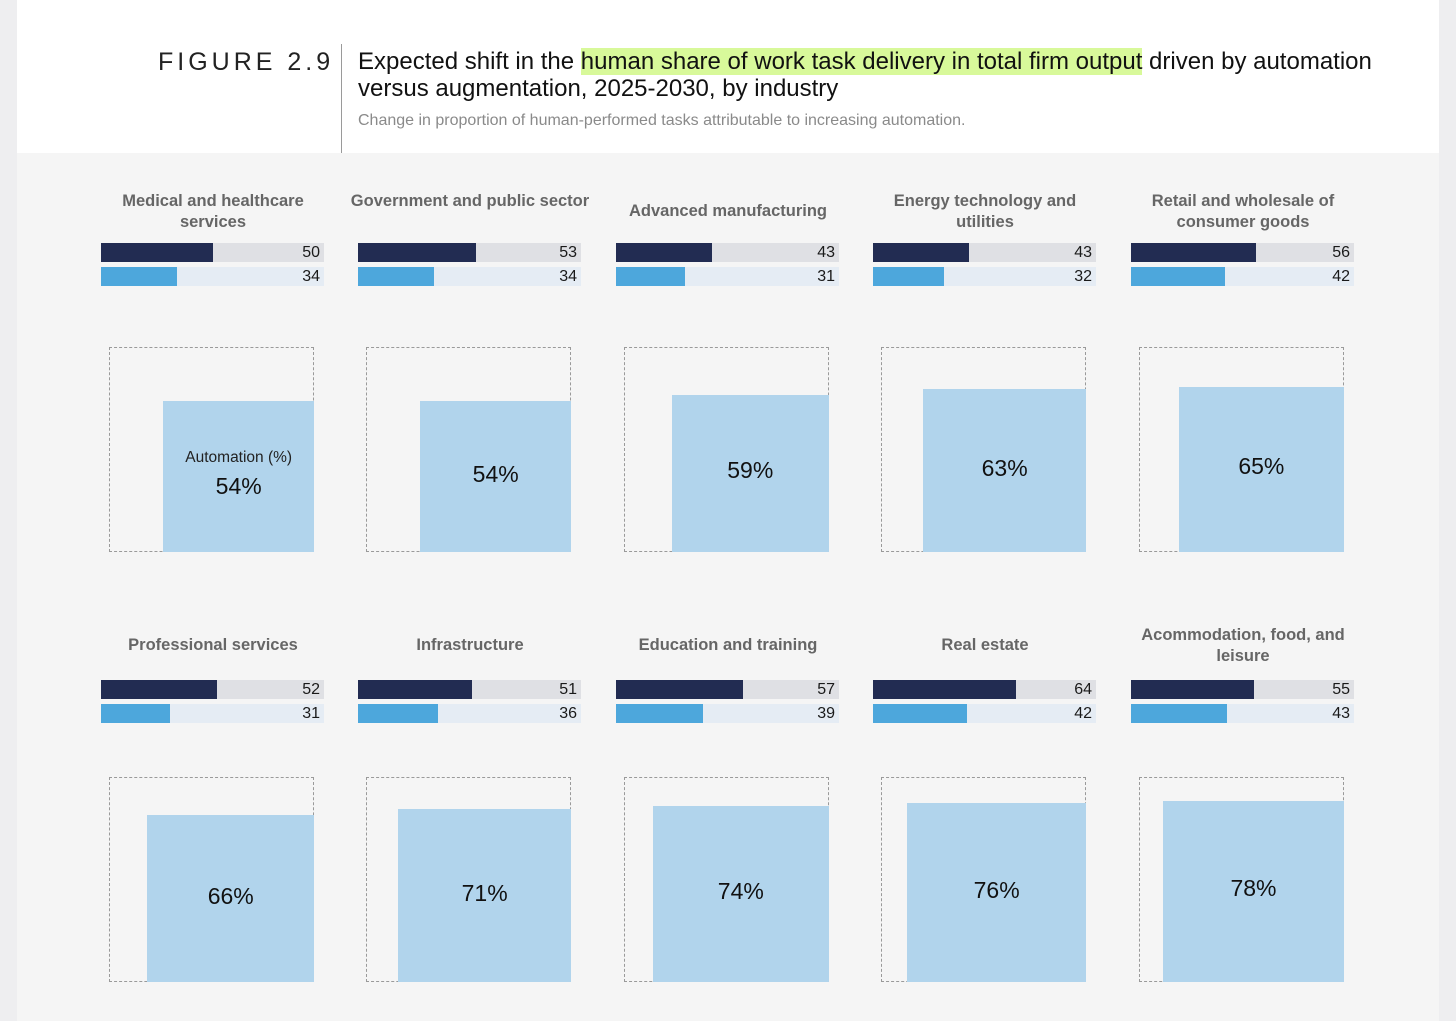  I want to click on panel-title: Professional services, so click(213, 645).